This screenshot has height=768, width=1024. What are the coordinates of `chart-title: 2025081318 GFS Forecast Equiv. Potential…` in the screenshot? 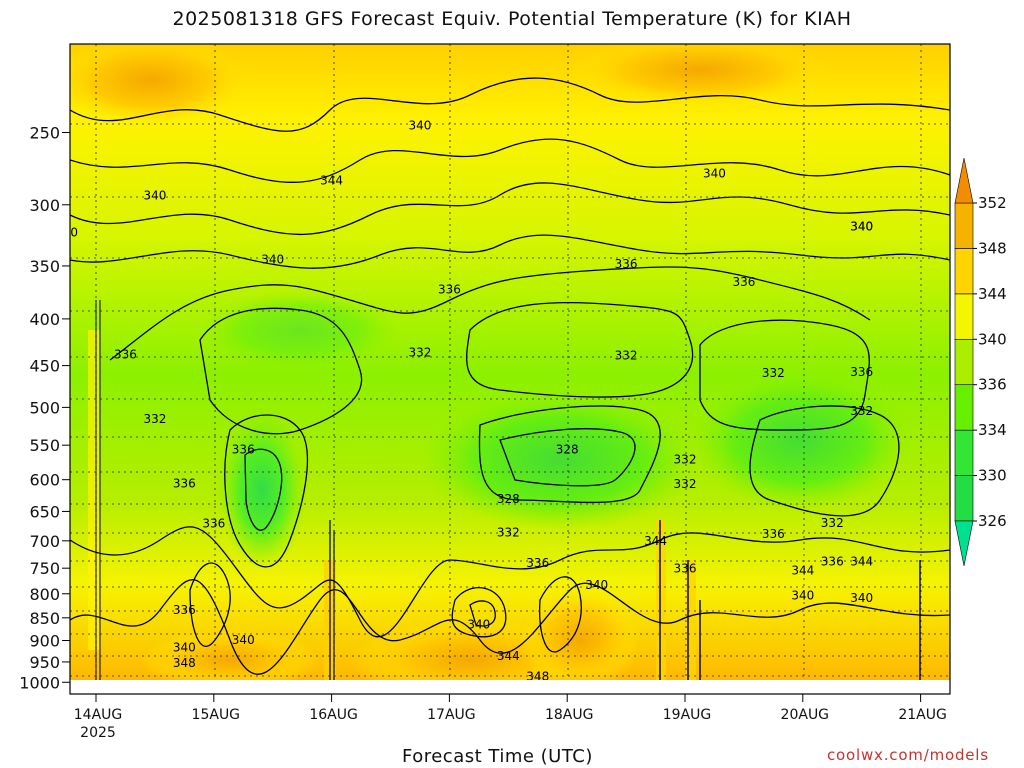 It's located at (512, 19).